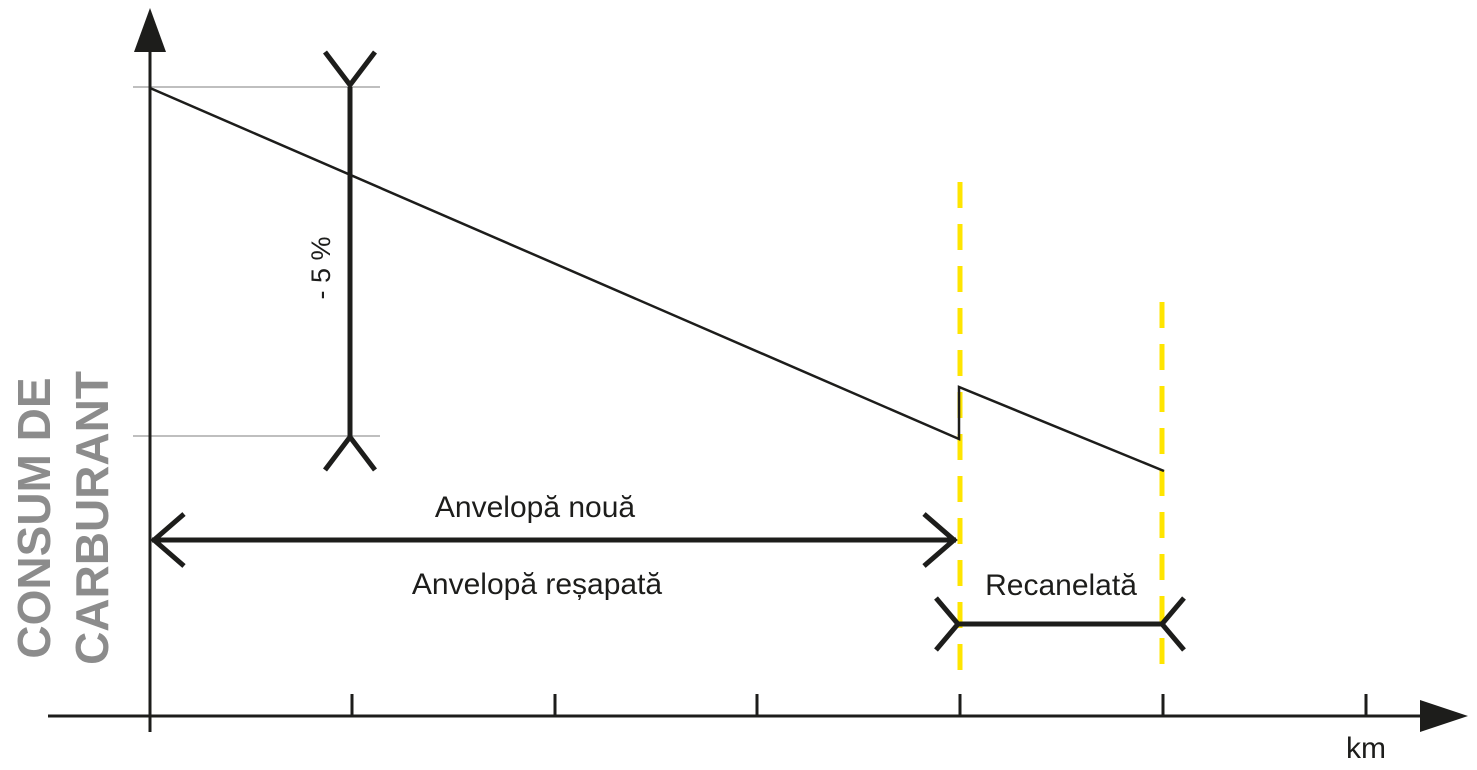 The width and height of the screenshot is (1477, 770). What do you see at coordinates (535, 507) in the screenshot?
I see `new-tire-label: Anvelopă nouă` at bounding box center [535, 507].